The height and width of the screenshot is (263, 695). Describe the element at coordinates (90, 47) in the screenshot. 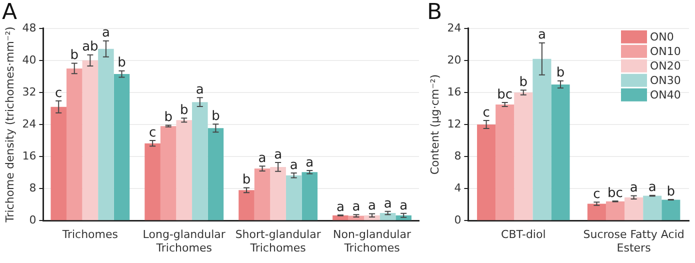

I see `data-label: ab` at that location.